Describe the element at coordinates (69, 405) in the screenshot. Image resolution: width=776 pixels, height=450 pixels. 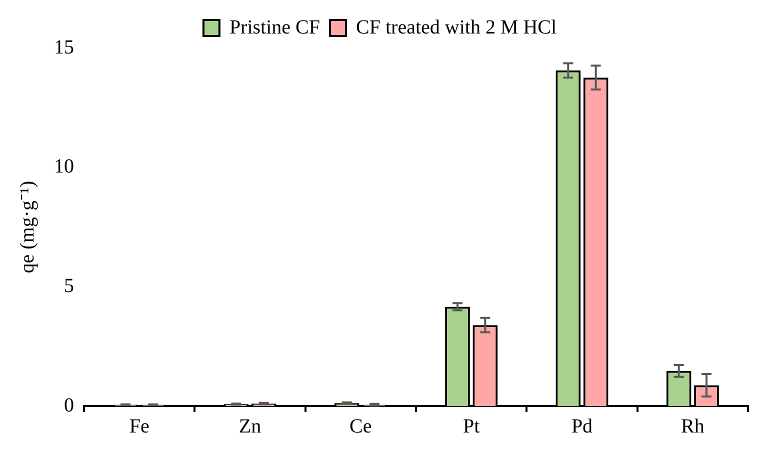
I see `y-tick-label: 0` at that location.